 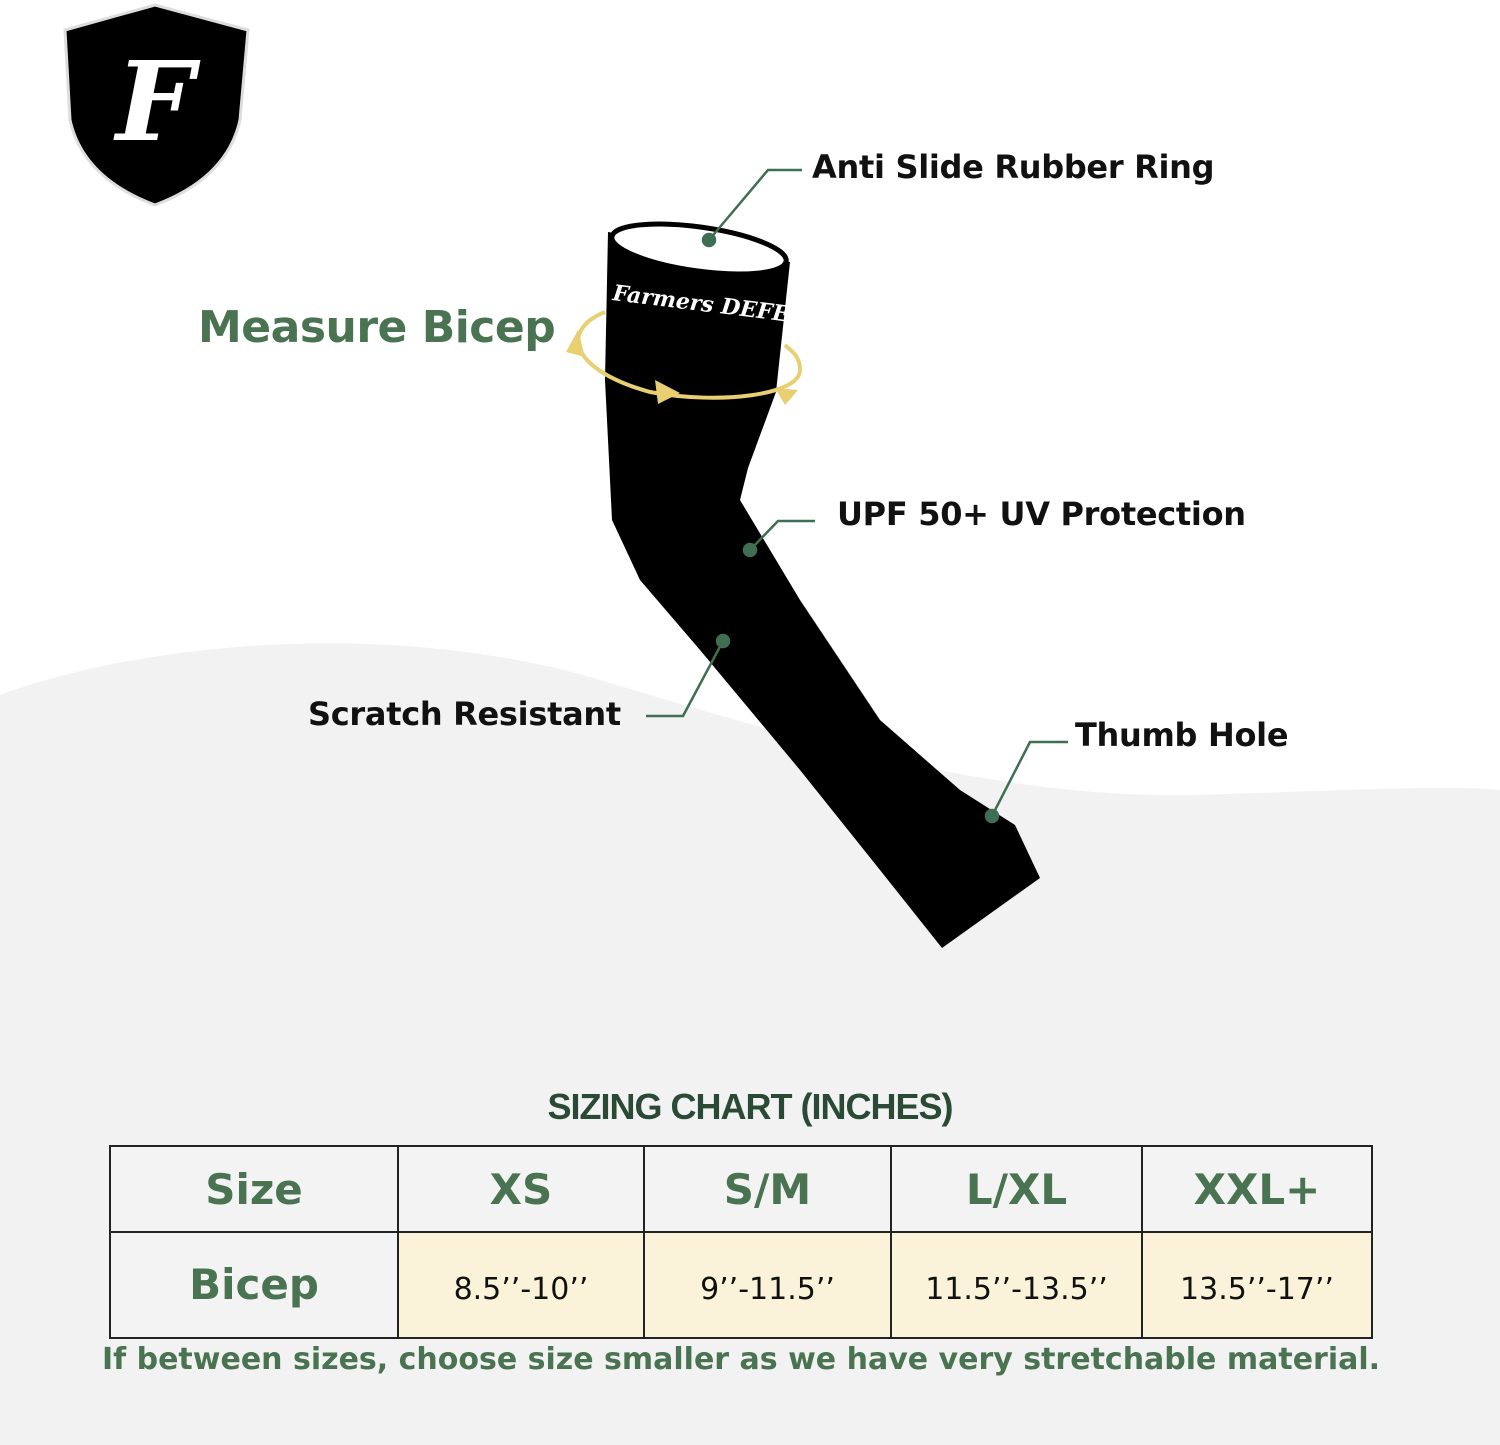 I want to click on table-header-row: Size XS S/M L/XL XXL+, so click(x=741, y=1189).